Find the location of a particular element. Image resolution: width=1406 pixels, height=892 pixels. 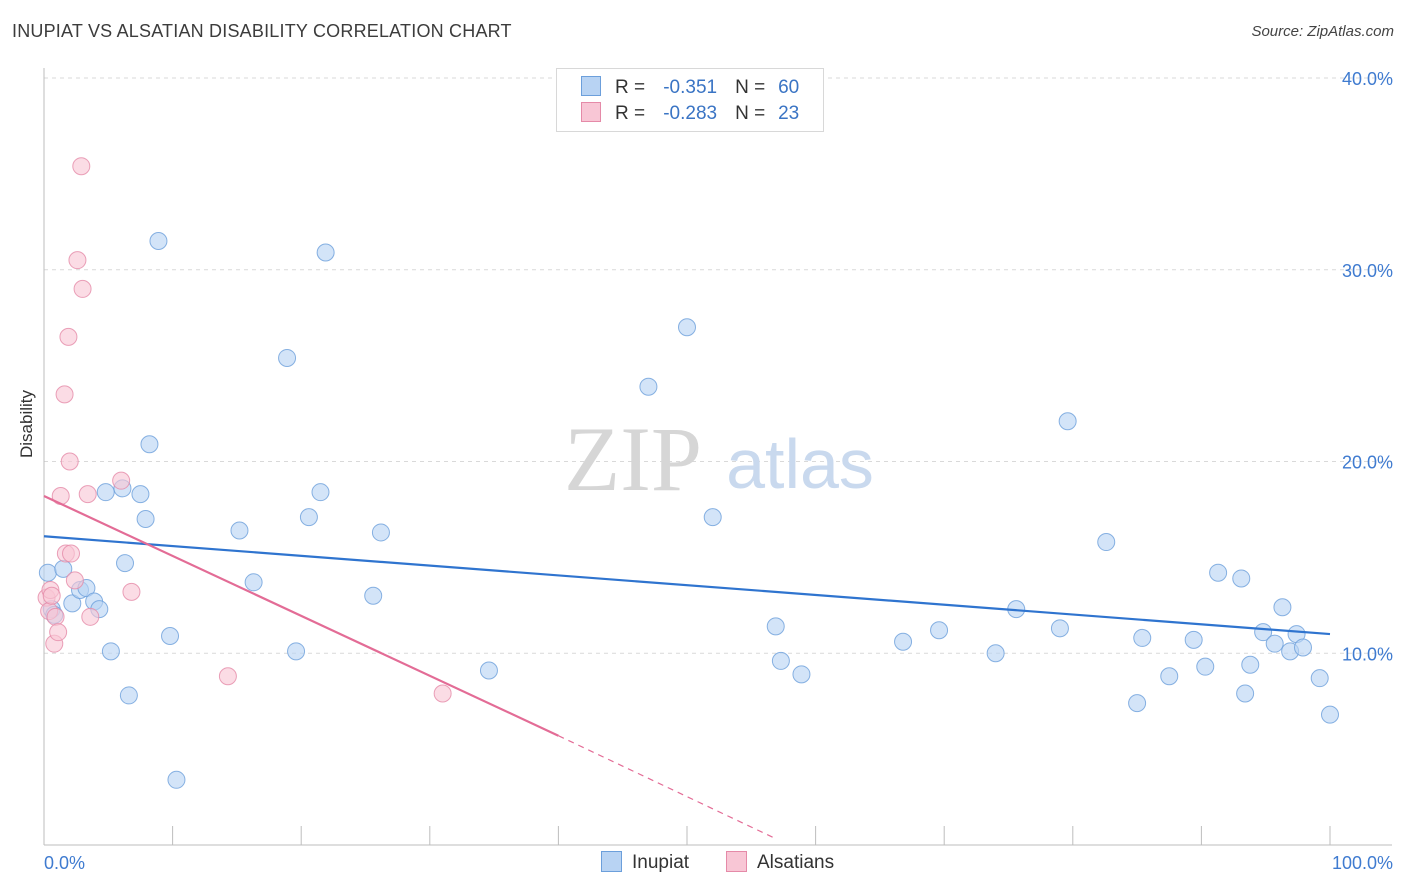

y-tick-label: 30.0% is located at coordinates (1367, 271).